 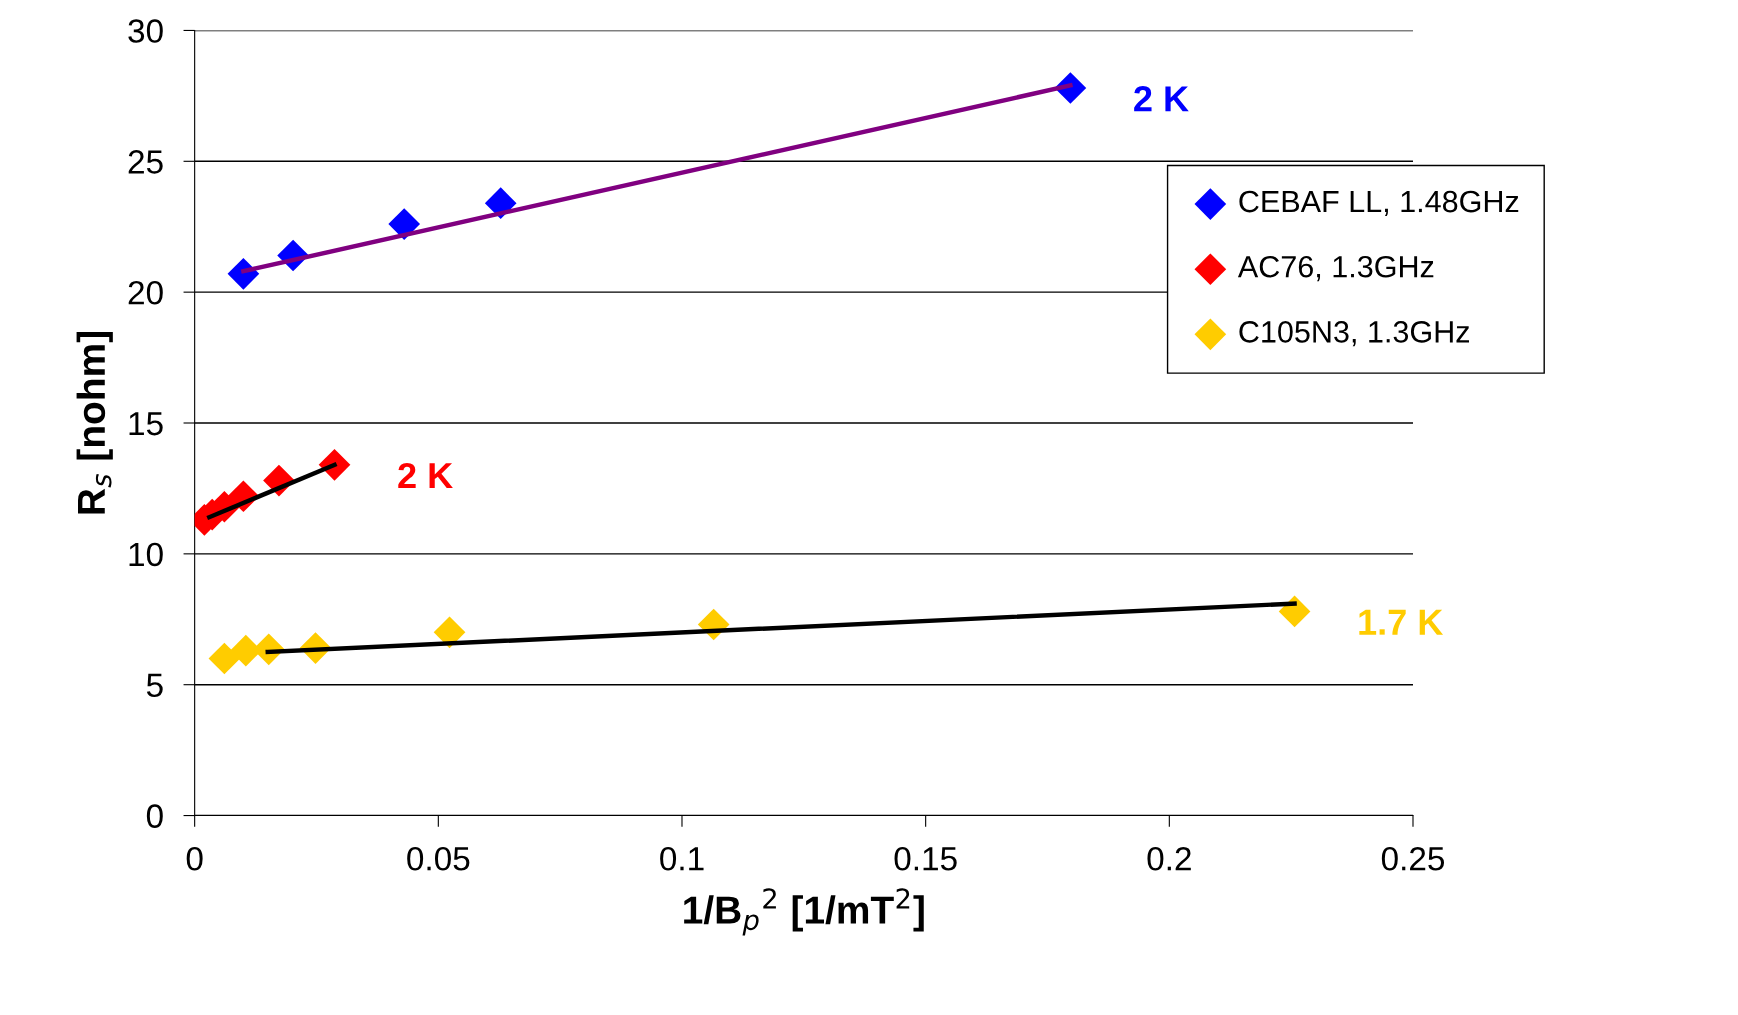 I want to click on x-tick-label: 0.05, so click(x=438, y=858).